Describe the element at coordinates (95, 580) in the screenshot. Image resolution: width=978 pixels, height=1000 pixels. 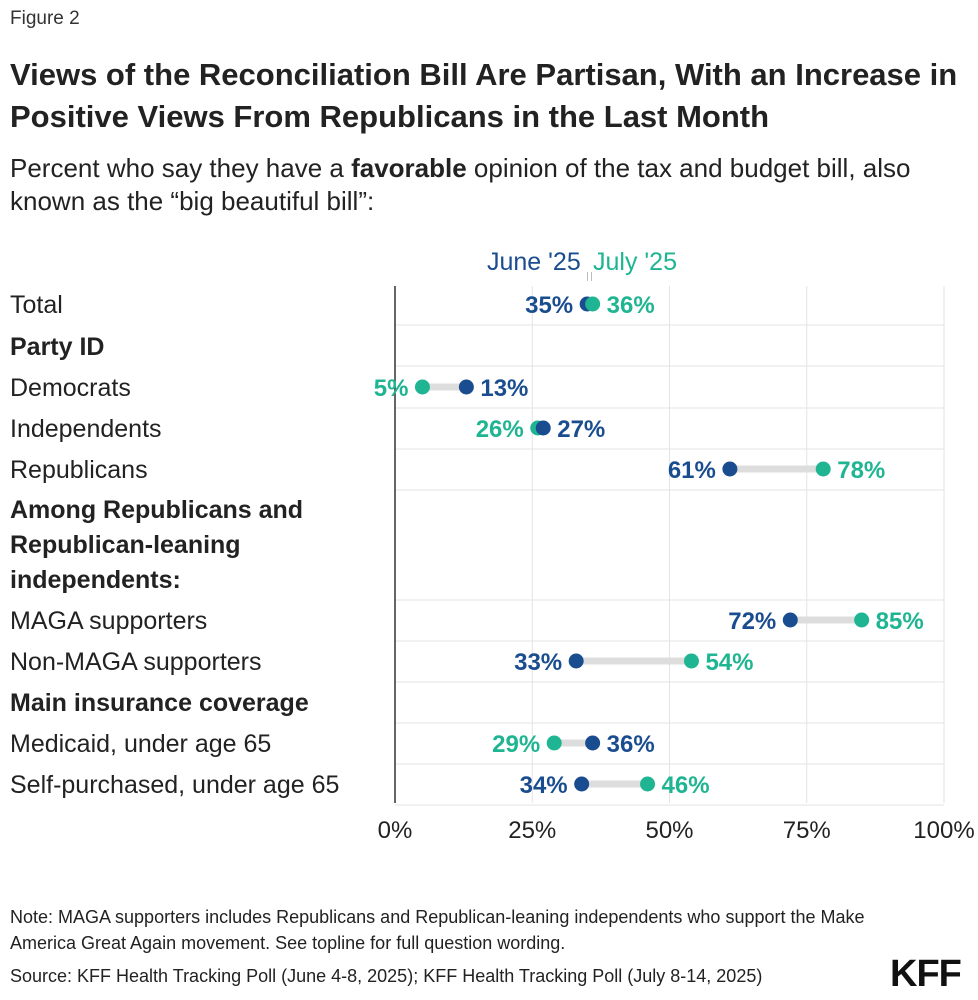
I see `row-header-label: independents:` at that location.